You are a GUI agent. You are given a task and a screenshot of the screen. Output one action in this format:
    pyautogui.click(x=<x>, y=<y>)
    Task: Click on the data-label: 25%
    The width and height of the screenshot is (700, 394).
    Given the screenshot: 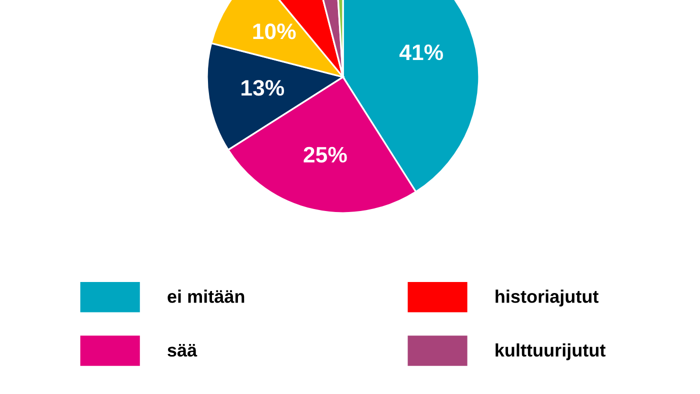 What is the action you would take?
    pyautogui.click(x=325, y=154)
    